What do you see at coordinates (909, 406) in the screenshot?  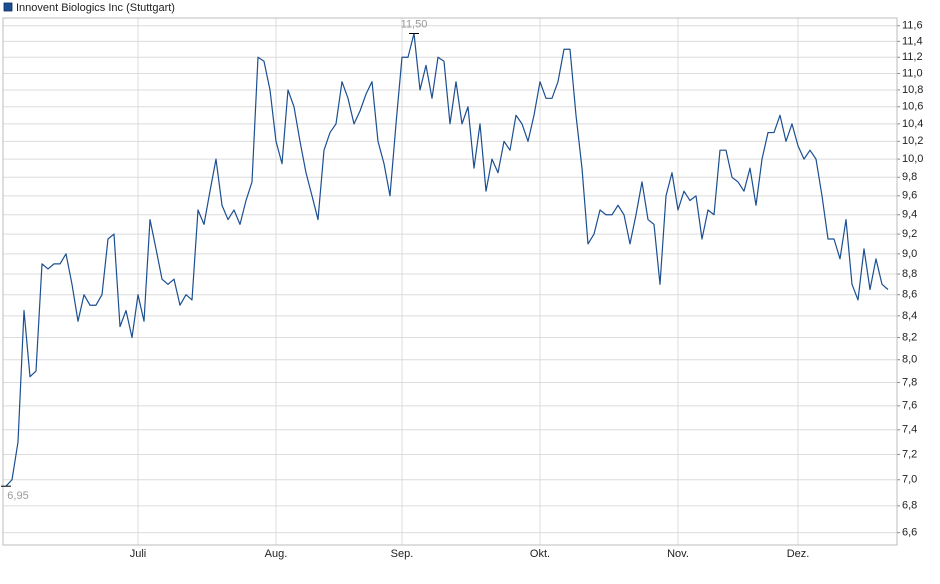 I see `y-tick-label: 7,6` at bounding box center [909, 406].